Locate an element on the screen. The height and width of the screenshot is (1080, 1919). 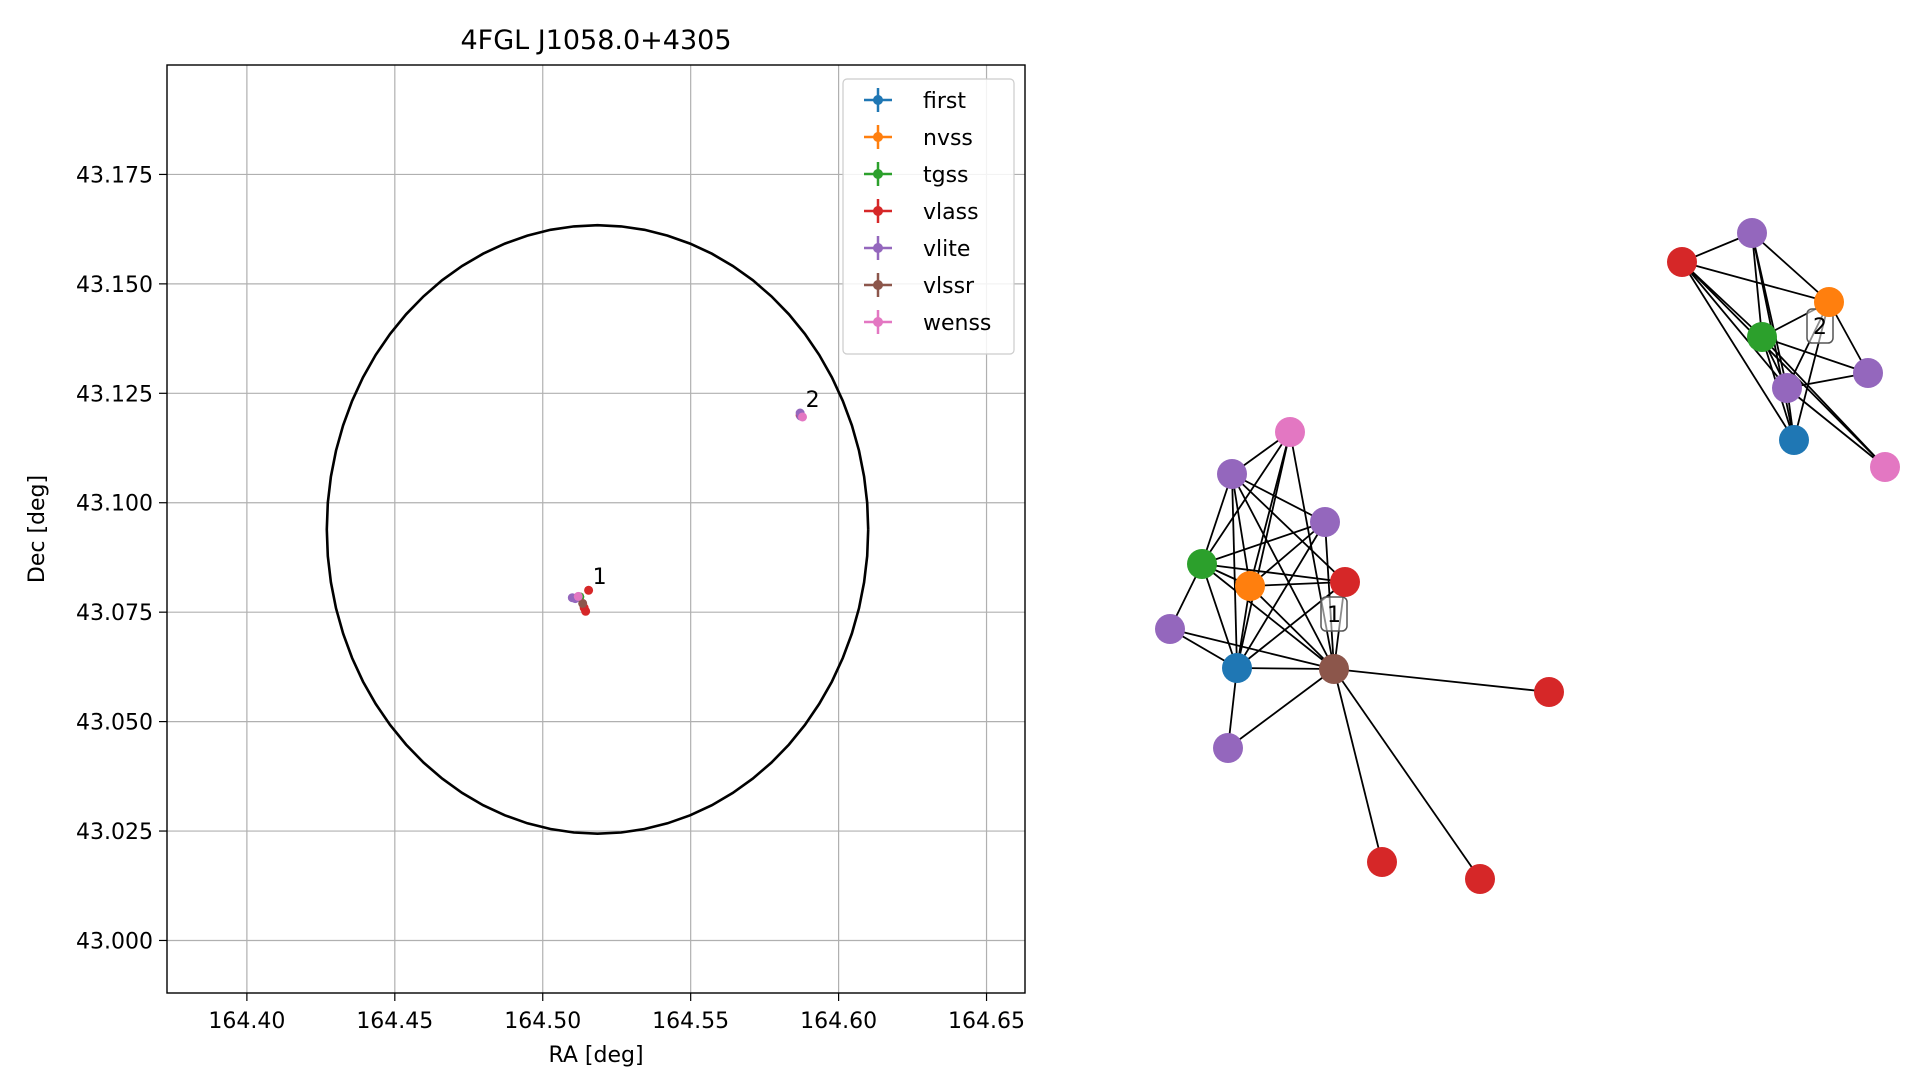
x-axis-label: RA [deg] is located at coordinates (595, 1055).